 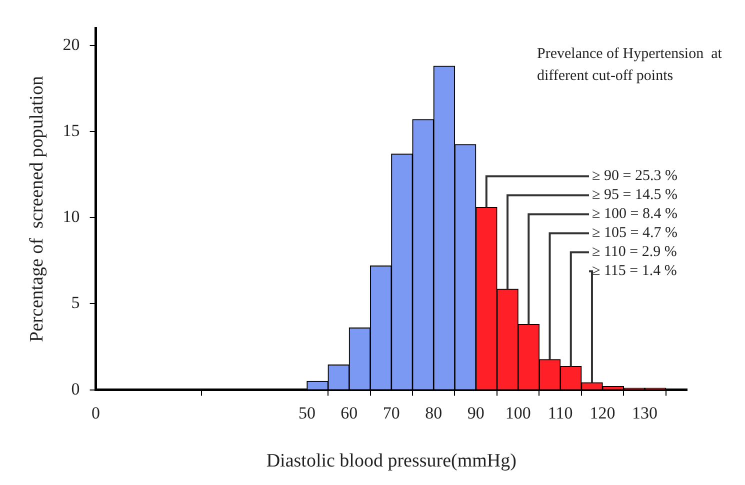 What do you see at coordinates (71, 216) in the screenshot?
I see `y-tick-label: 10` at bounding box center [71, 216].